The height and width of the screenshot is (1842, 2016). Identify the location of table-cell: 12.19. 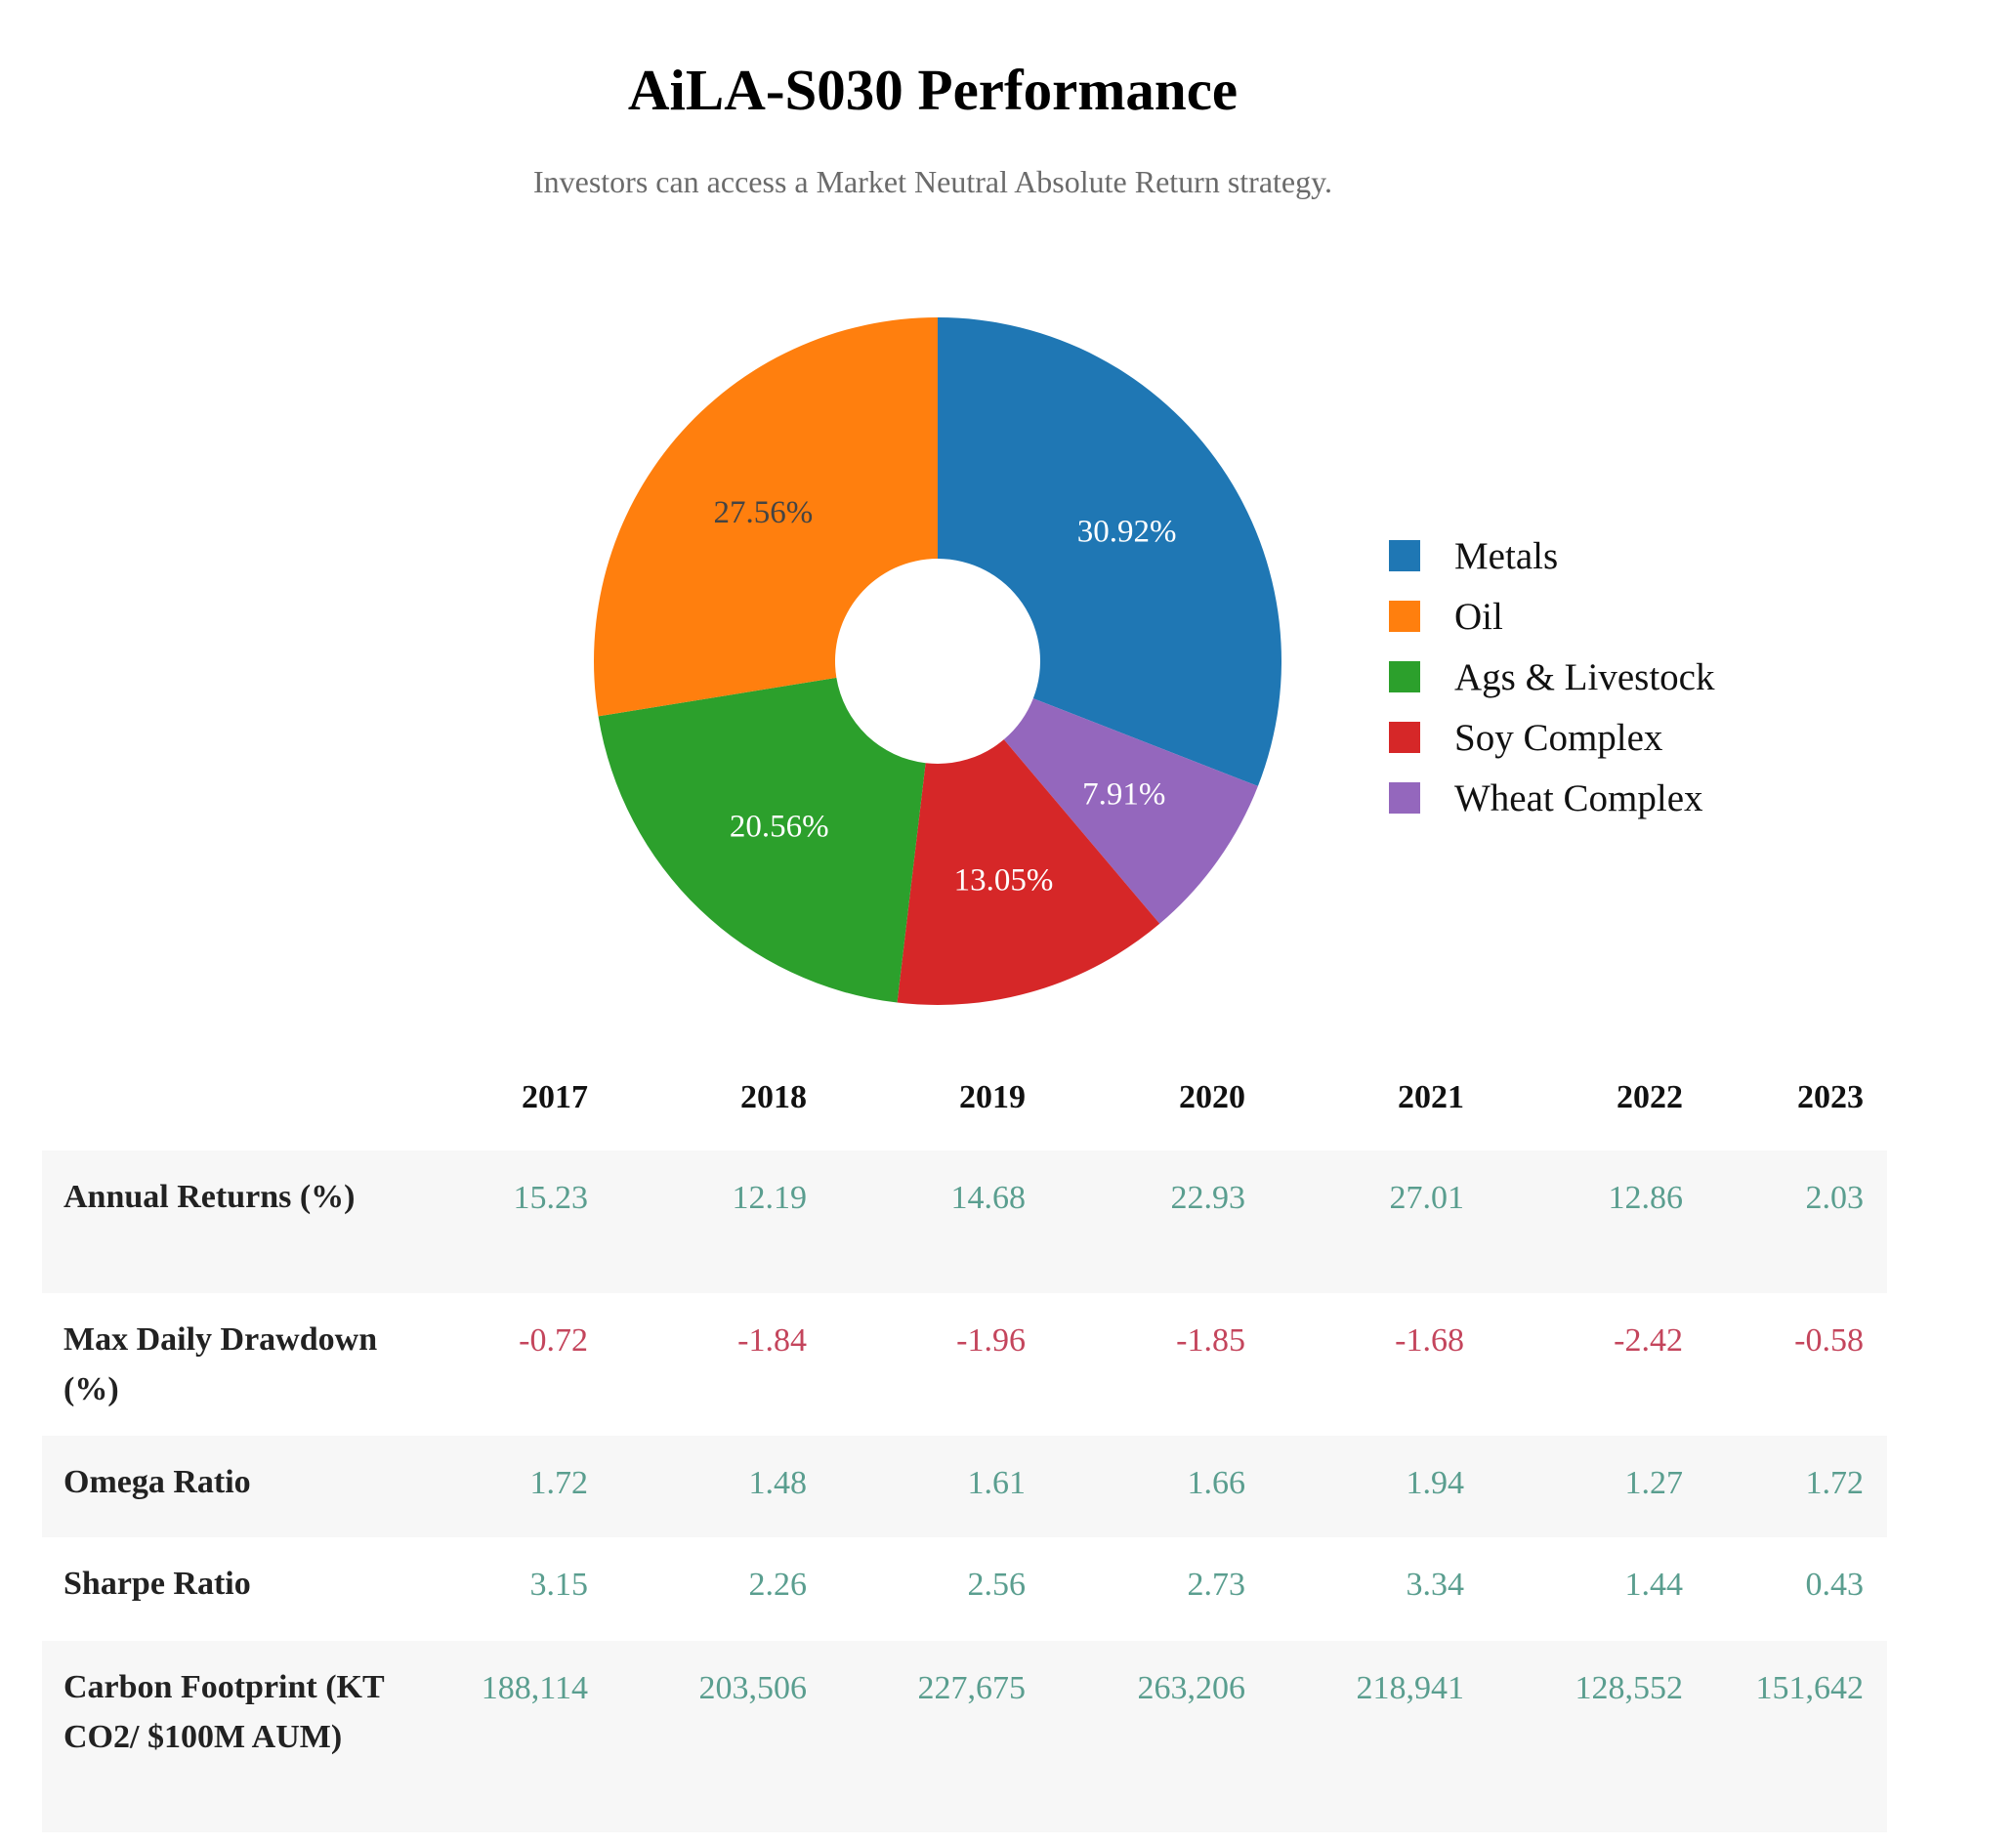
(720, 1222).